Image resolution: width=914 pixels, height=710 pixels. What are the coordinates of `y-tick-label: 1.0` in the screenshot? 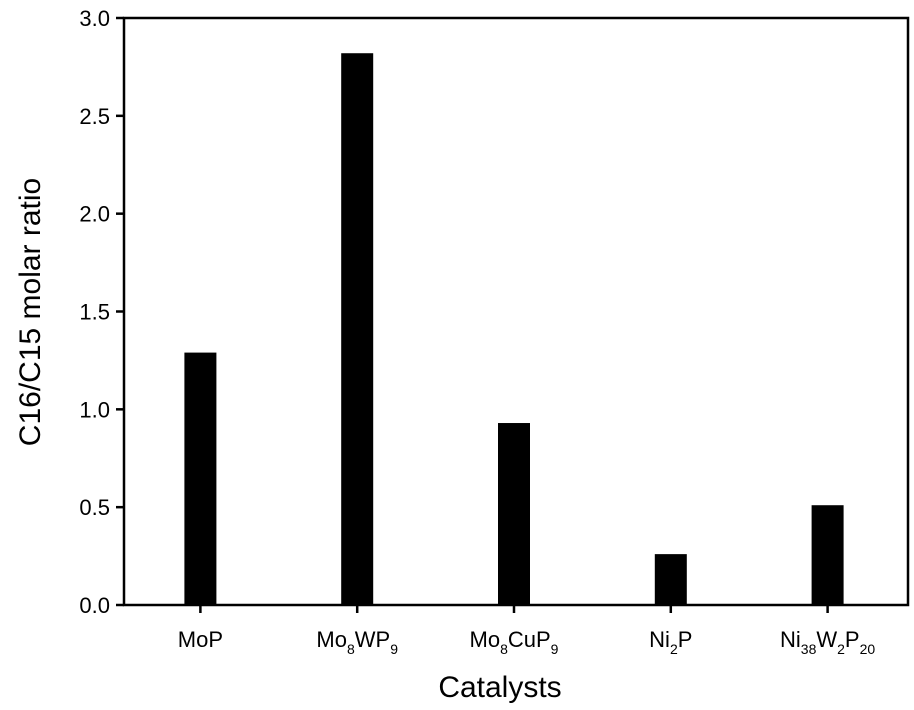 It's located at (94, 409).